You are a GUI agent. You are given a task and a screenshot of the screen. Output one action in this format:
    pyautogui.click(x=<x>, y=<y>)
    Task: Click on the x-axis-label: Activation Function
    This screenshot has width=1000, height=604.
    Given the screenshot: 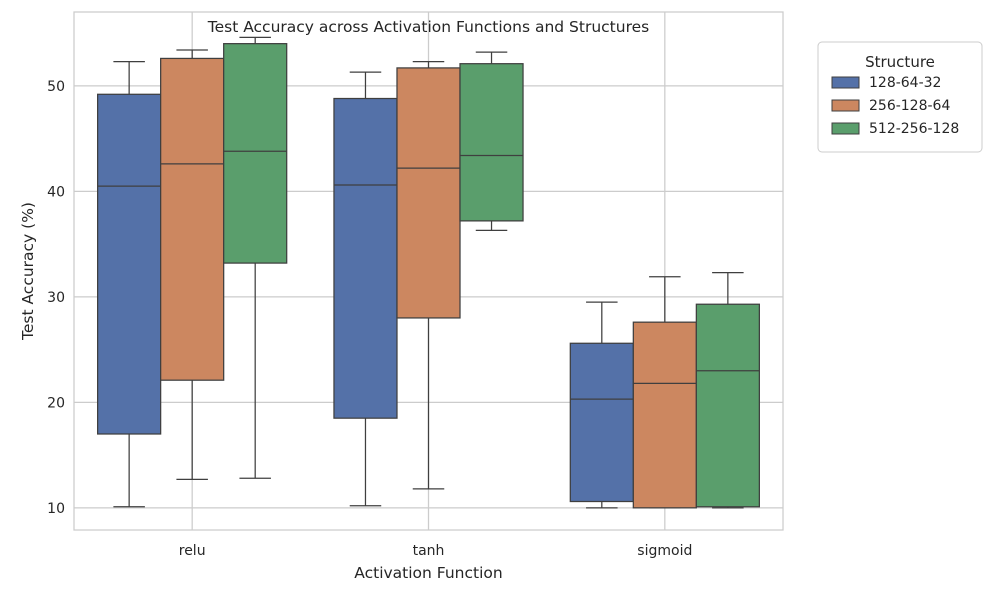 What is the action you would take?
    pyautogui.click(x=428, y=573)
    